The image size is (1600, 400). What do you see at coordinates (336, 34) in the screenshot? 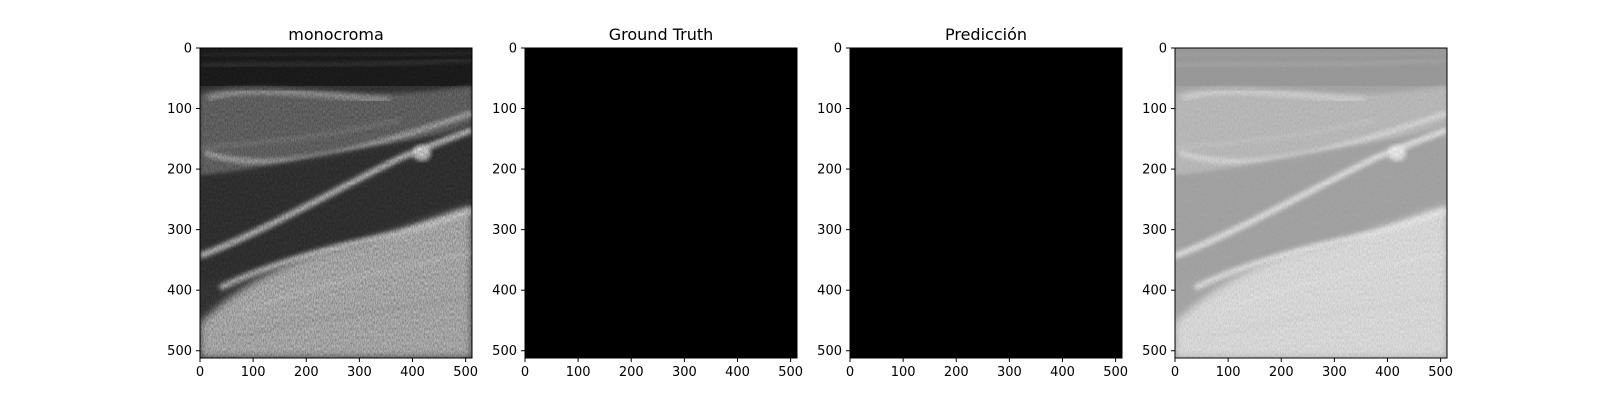
I see `panel-title: monocroma` at bounding box center [336, 34].